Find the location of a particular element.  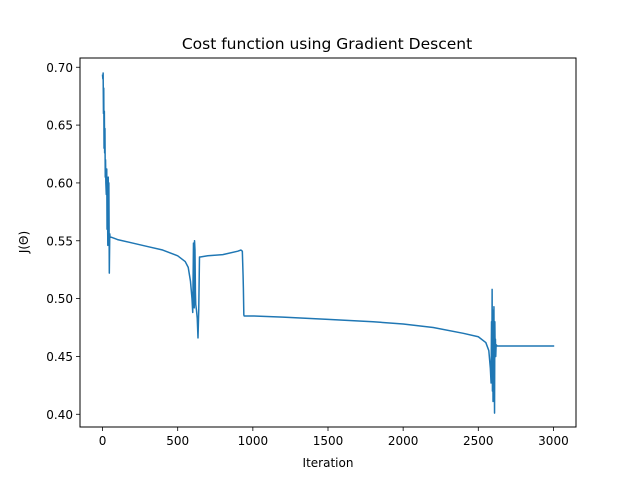

y-tick-label: 0.70 is located at coordinates (59, 68).